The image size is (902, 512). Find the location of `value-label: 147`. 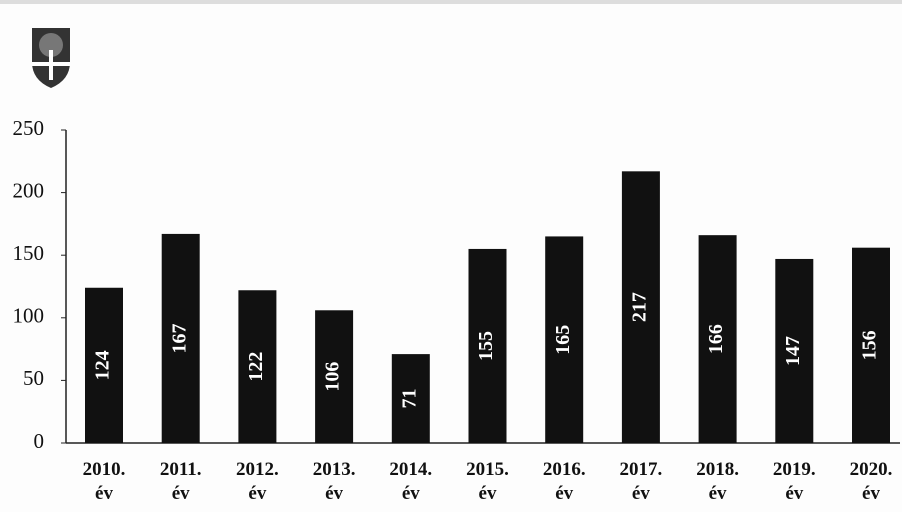

value-label: 147 is located at coordinates (793, 351).